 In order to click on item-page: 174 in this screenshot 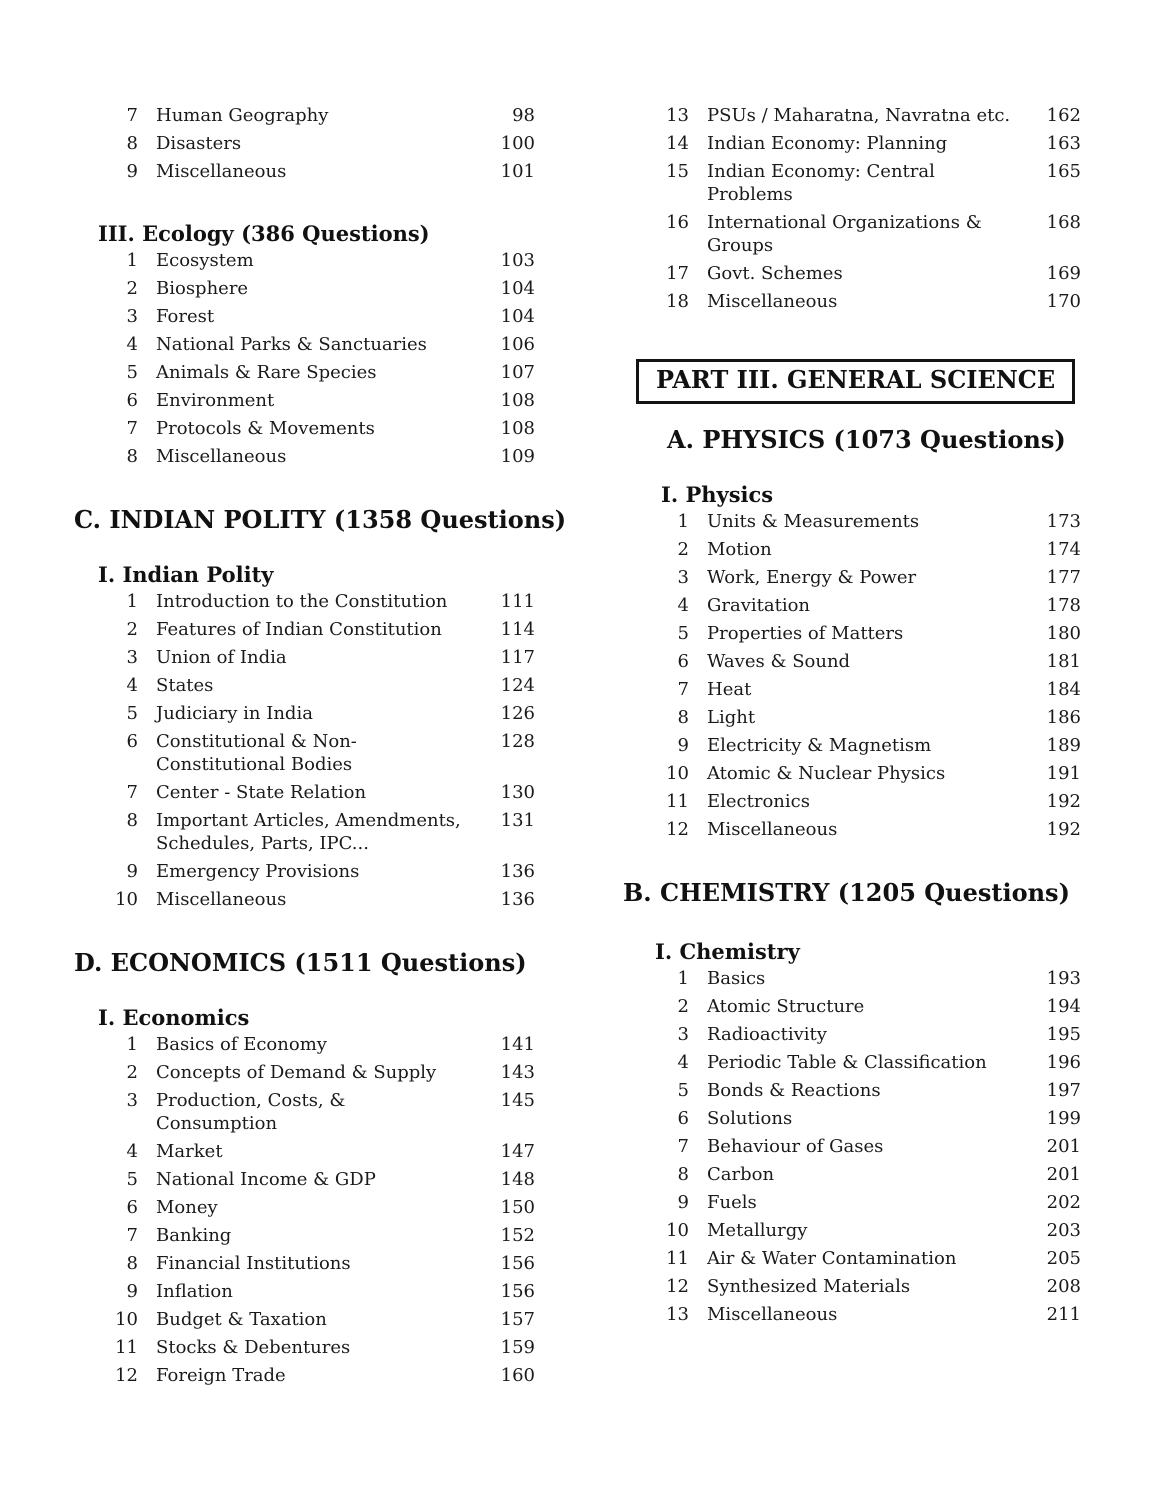, I will do `click(1063, 549)`.